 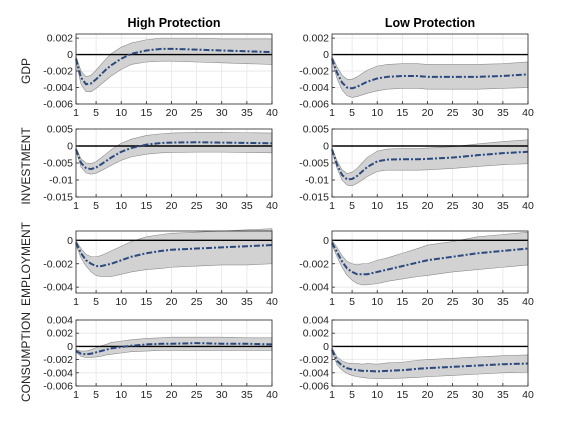 What do you see at coordinates (26, 71) in the screenshot?
I see `row-label-gdp: GDP` at bounding box center [26, 71].